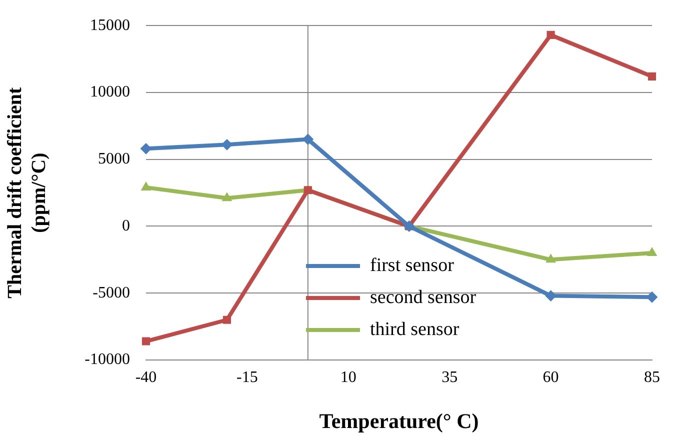 The width and height of the screenshot is (682, 439). I want to click on y-tick-label: 5000, so click(114, 159).